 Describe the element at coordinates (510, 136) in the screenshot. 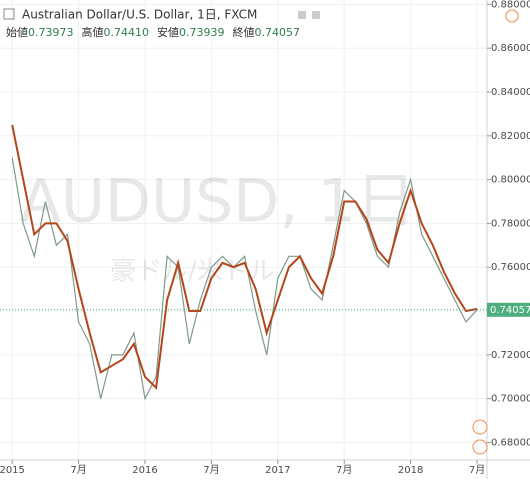

I see `y-tick-label: 0.82000` at that location.